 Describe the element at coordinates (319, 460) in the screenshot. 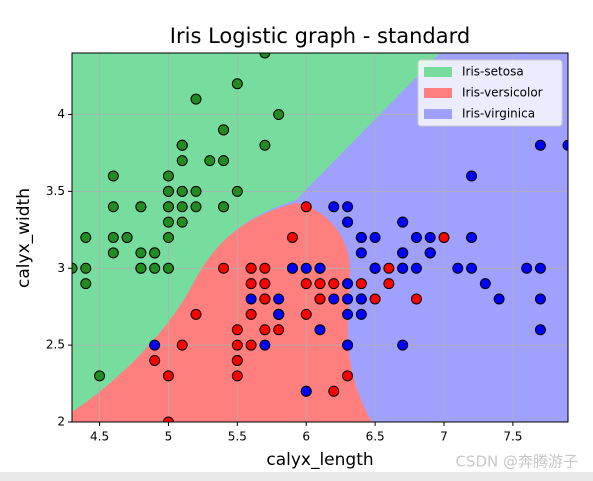

I see `x-axis-label: calyx_length` at that location.